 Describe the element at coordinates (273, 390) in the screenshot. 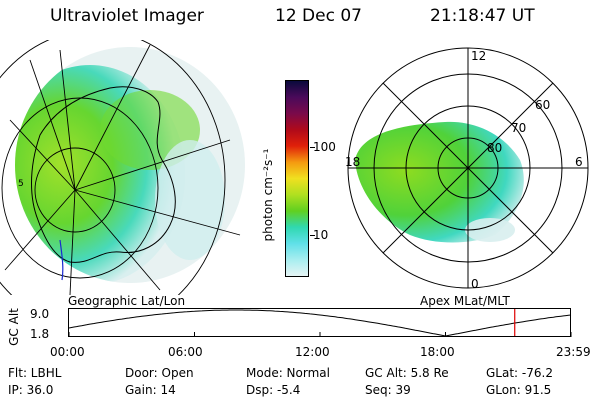

I see `dsp-readout: Dsp: -5.4` at that location.